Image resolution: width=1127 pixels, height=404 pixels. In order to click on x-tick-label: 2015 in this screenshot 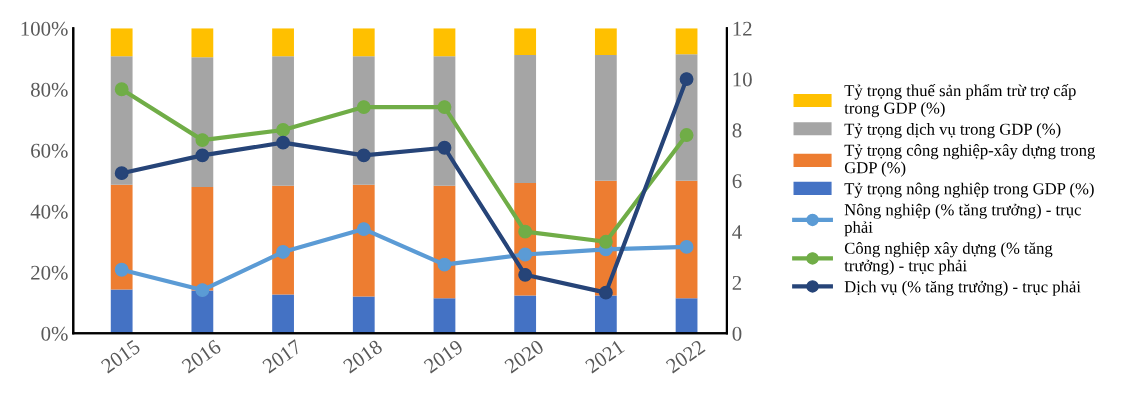, I will do `click(121, 356)`.